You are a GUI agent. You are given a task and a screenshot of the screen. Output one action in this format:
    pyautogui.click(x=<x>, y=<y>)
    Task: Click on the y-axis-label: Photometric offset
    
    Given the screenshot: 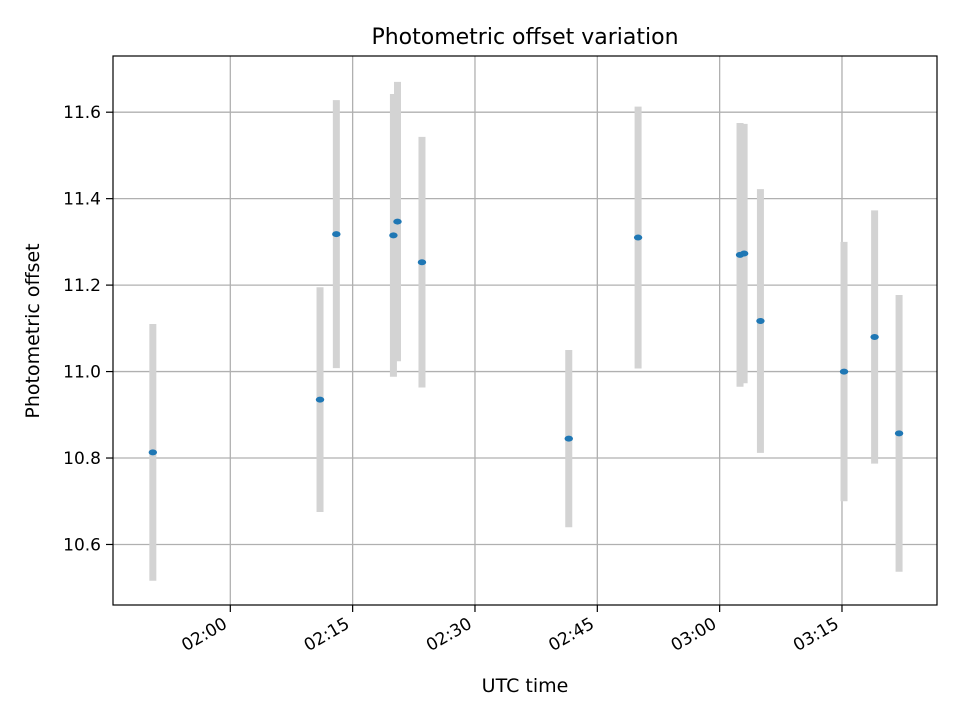 What is the action you would take?
    pyautogui.click(x=33, y=330)
    